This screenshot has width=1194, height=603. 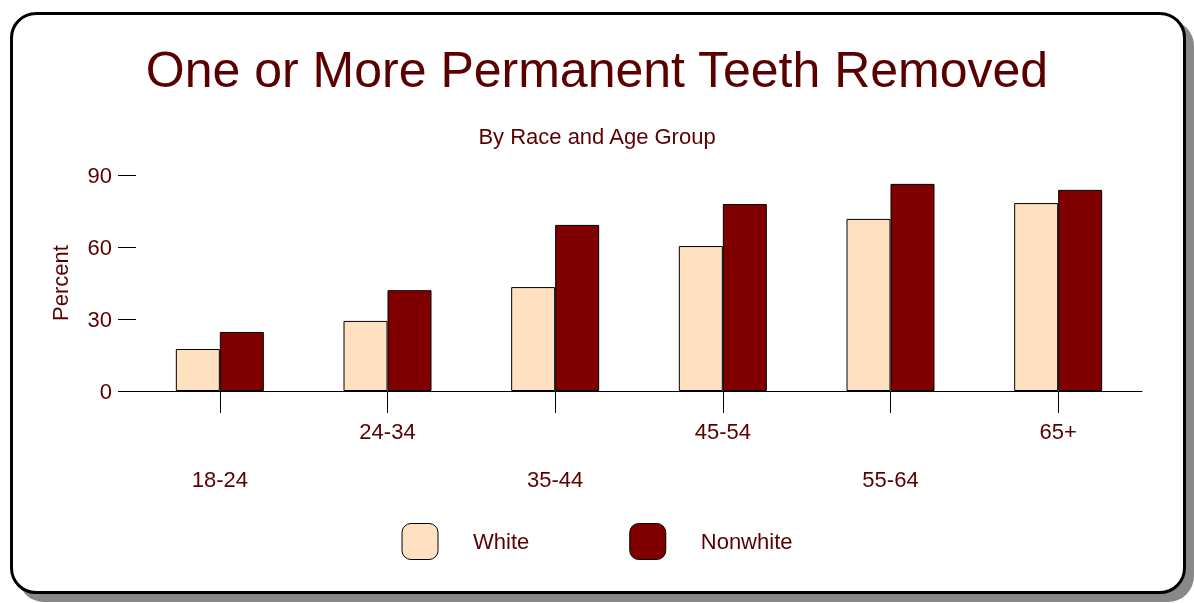 What do you see at coordinates (597, 136) in the screenshot?
I see `chart-subtitle: By Race and Age Group` at bounding box center [597, 136].